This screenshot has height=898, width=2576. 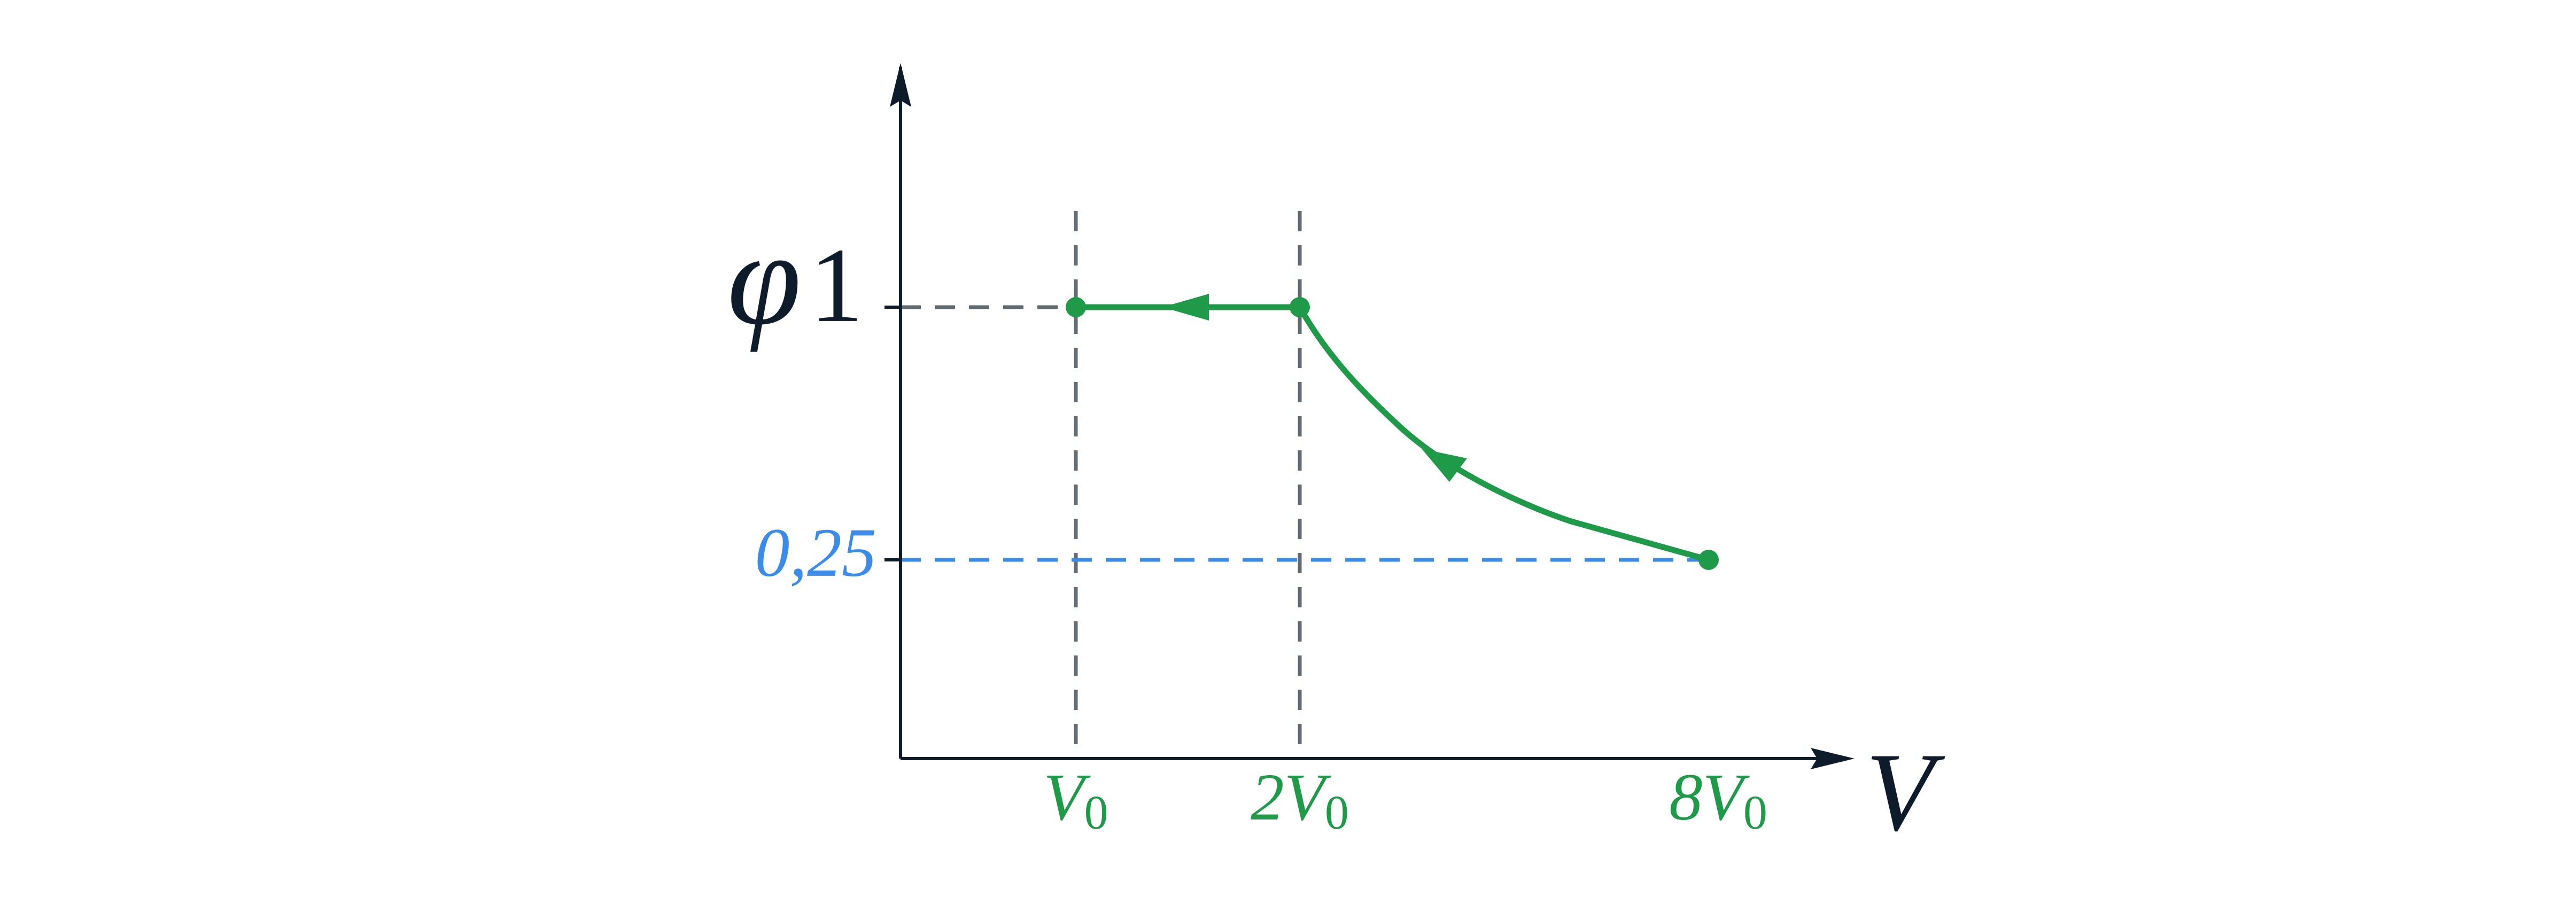 I want to click on point-a, so click(x=1076, y=307).